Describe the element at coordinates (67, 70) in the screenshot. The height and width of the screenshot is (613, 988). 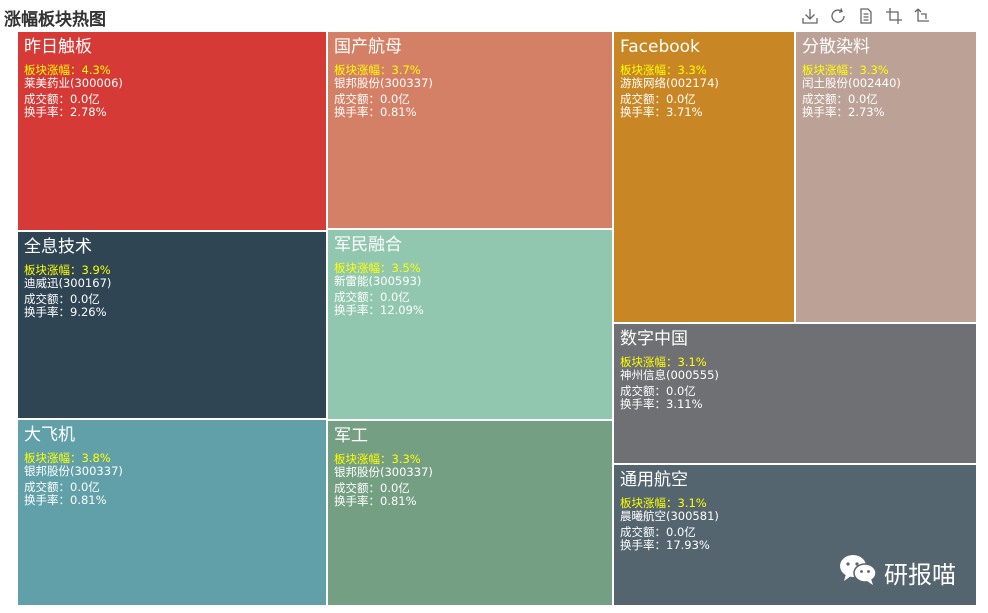
I see `tile-gain: 板块涨幅：4.3%` at that location.